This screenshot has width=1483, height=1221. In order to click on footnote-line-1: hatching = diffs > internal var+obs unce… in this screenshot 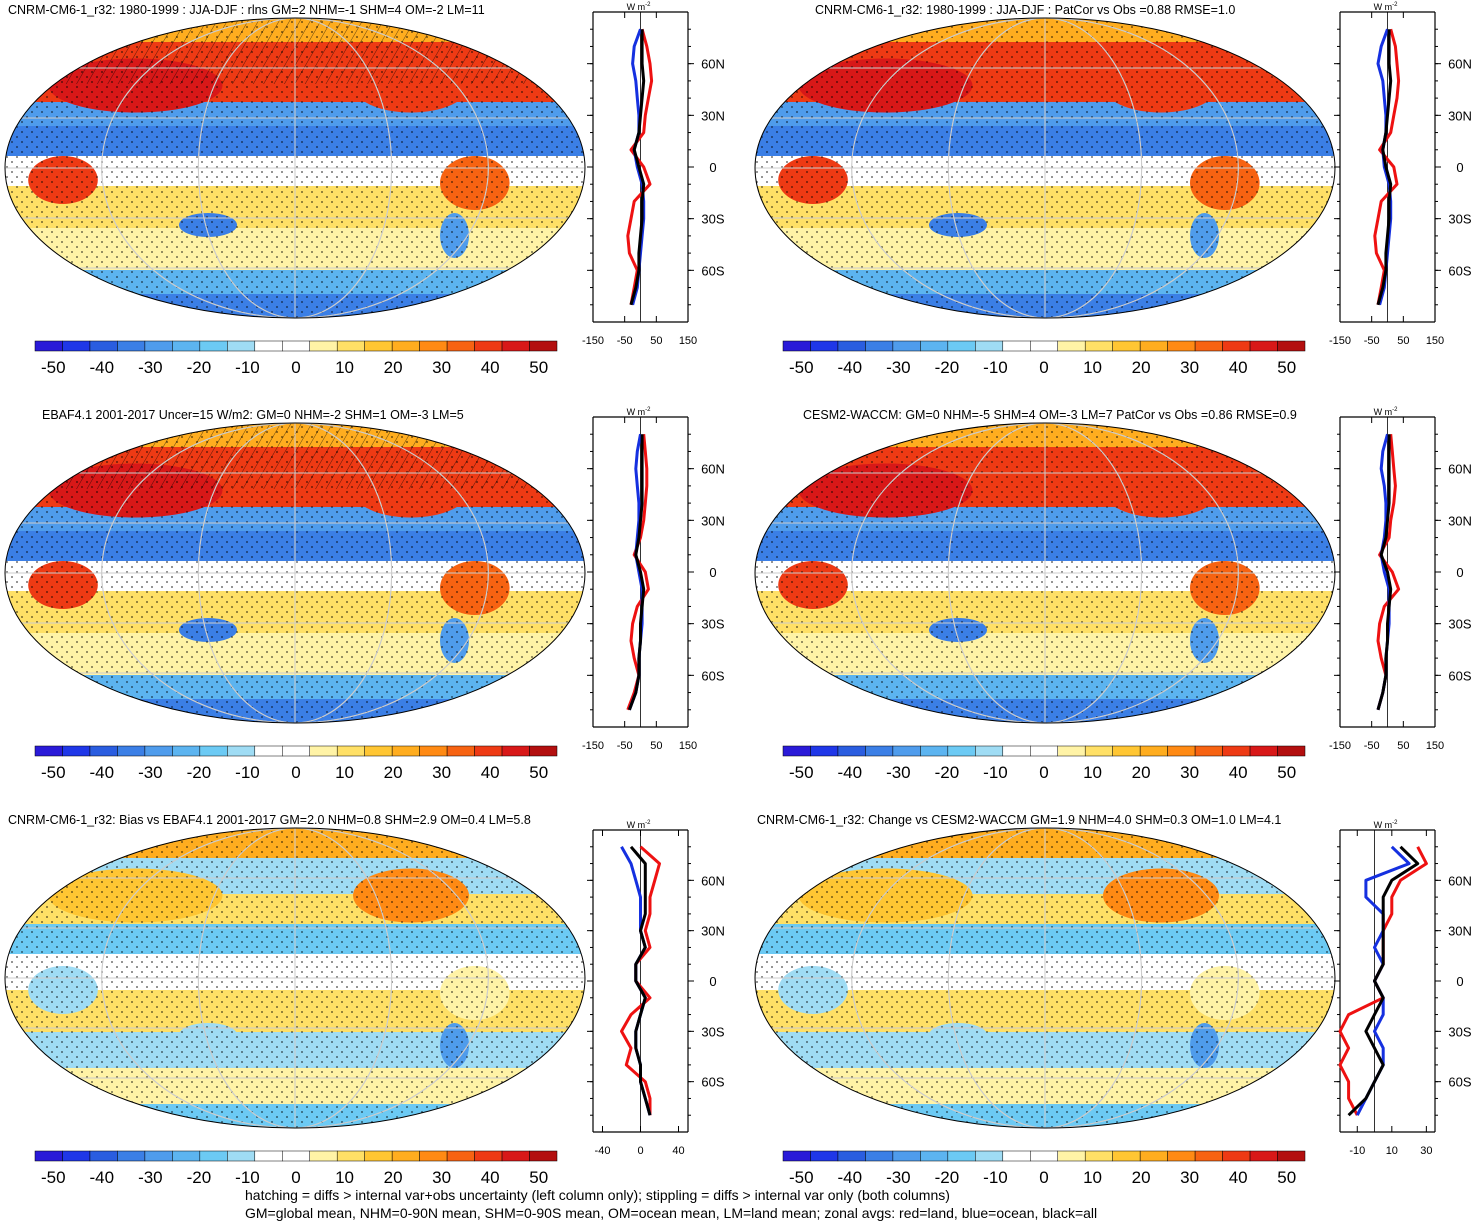, I will do `click(597, 1195)`.